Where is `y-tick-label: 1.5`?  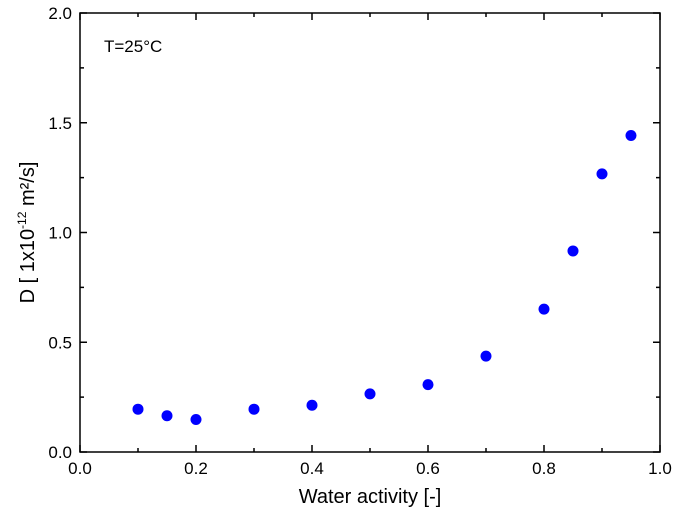
y-tick-label: 1.5 is located at coordinates (60, 123).